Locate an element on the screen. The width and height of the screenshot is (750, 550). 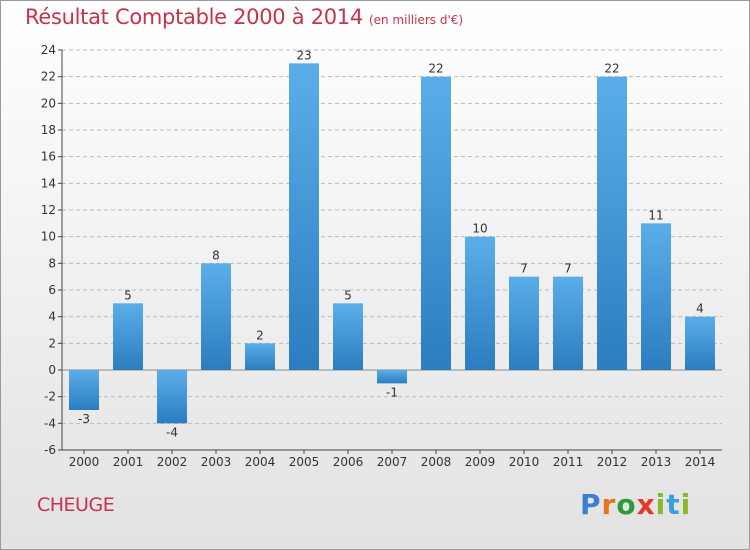
y-tick-label: 2 is located at coordinates (52, 343).